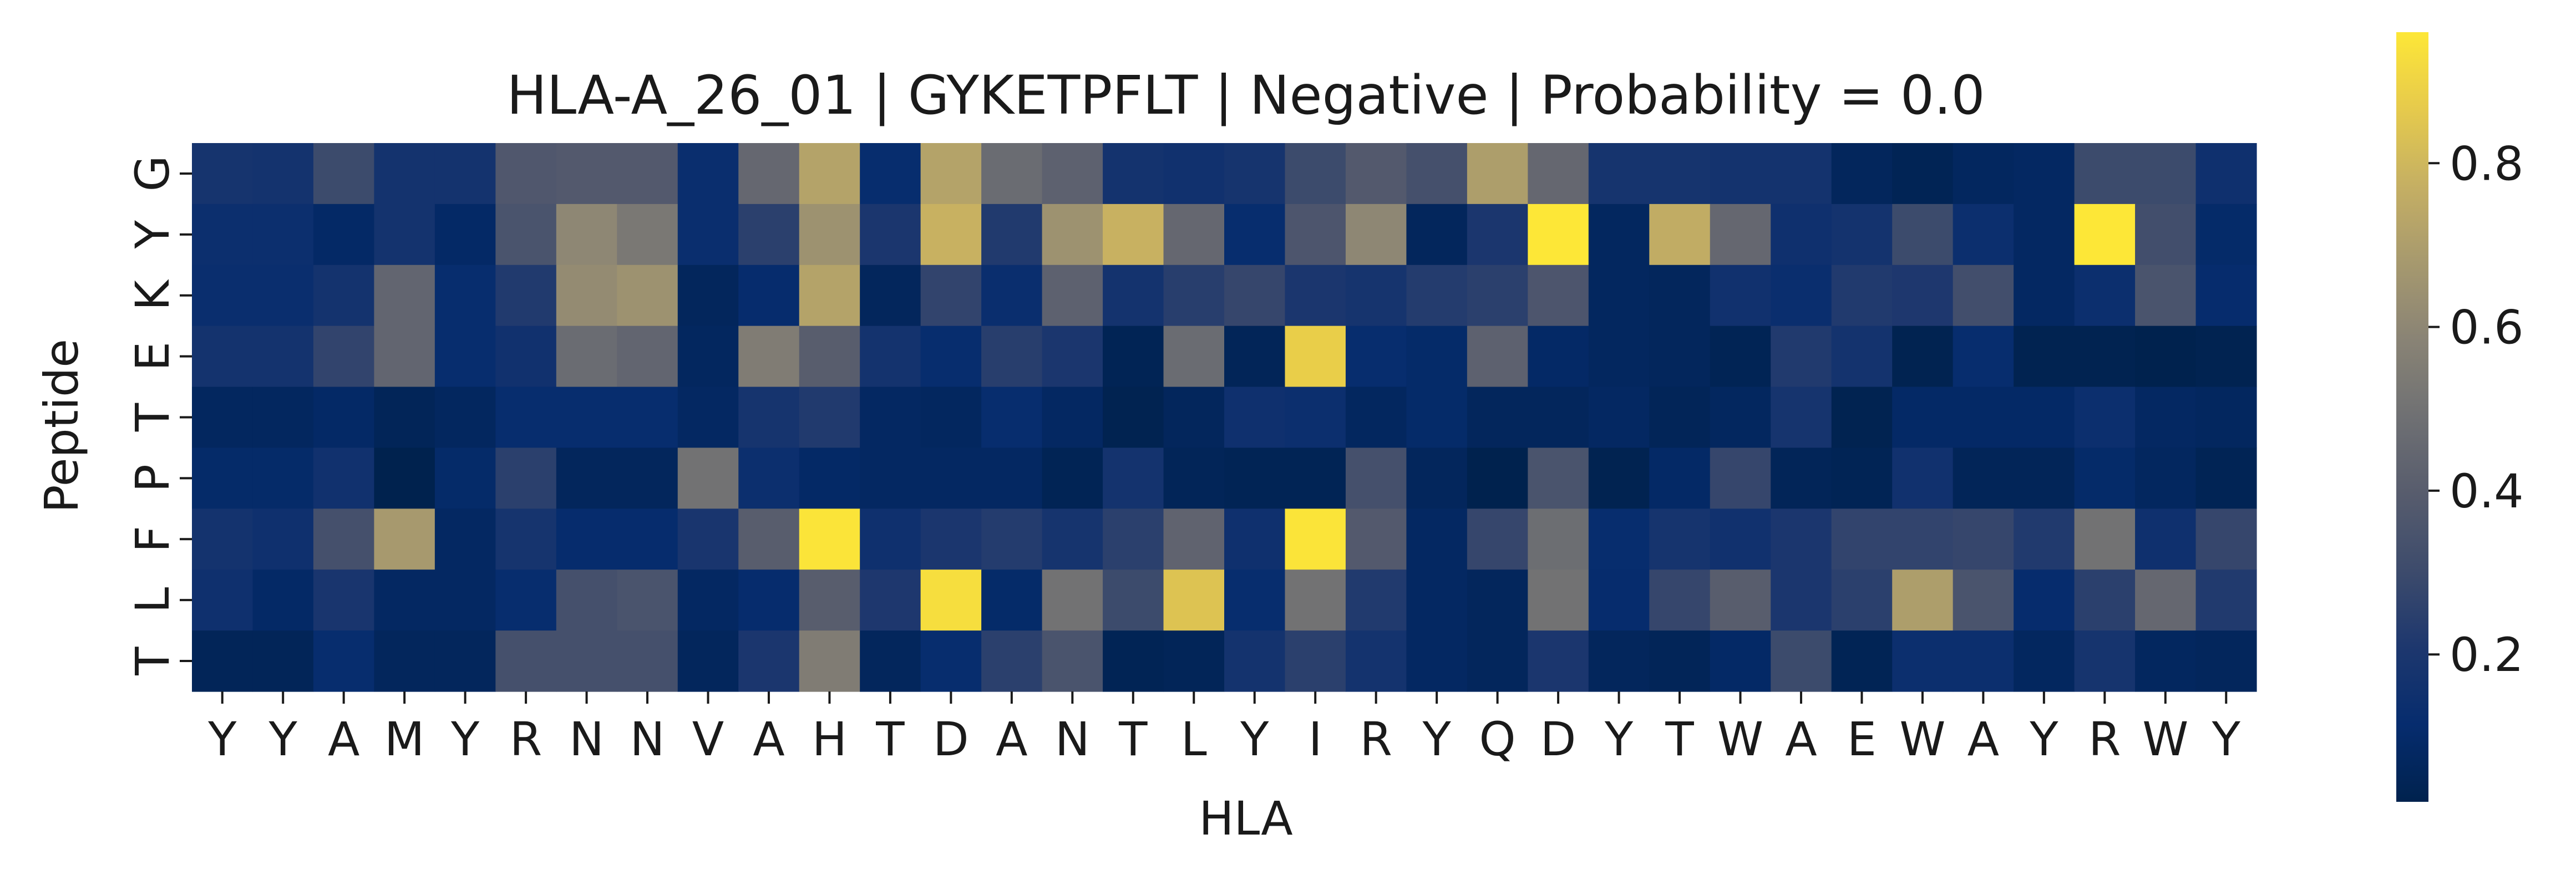 This screenshot has height=885, width=2576. I want to click on colorbar-tick-label: 0.6, so click(2487, 328).